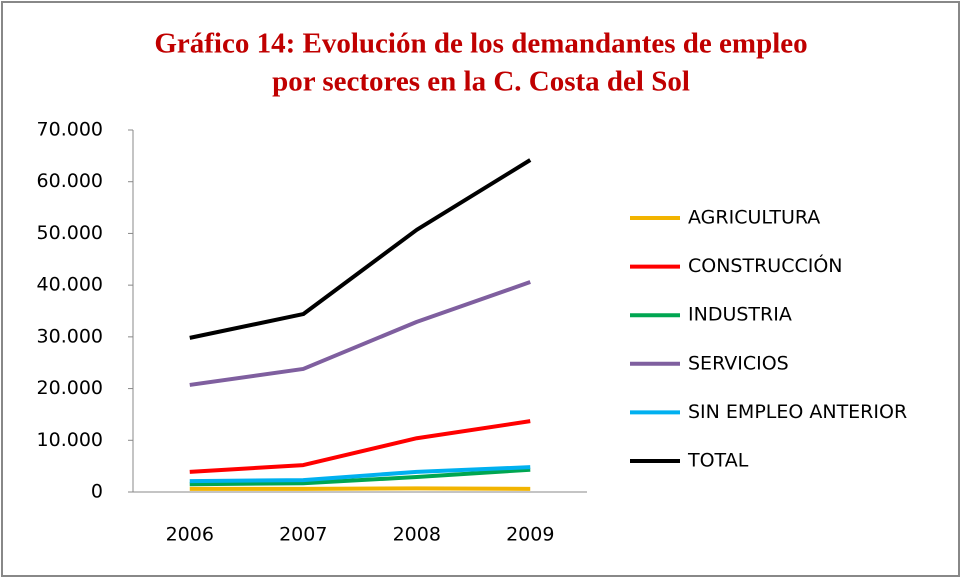 This screenshot has width=962, height=579. I want to click on legend-label: SERVICIOS, so click(738, 363).